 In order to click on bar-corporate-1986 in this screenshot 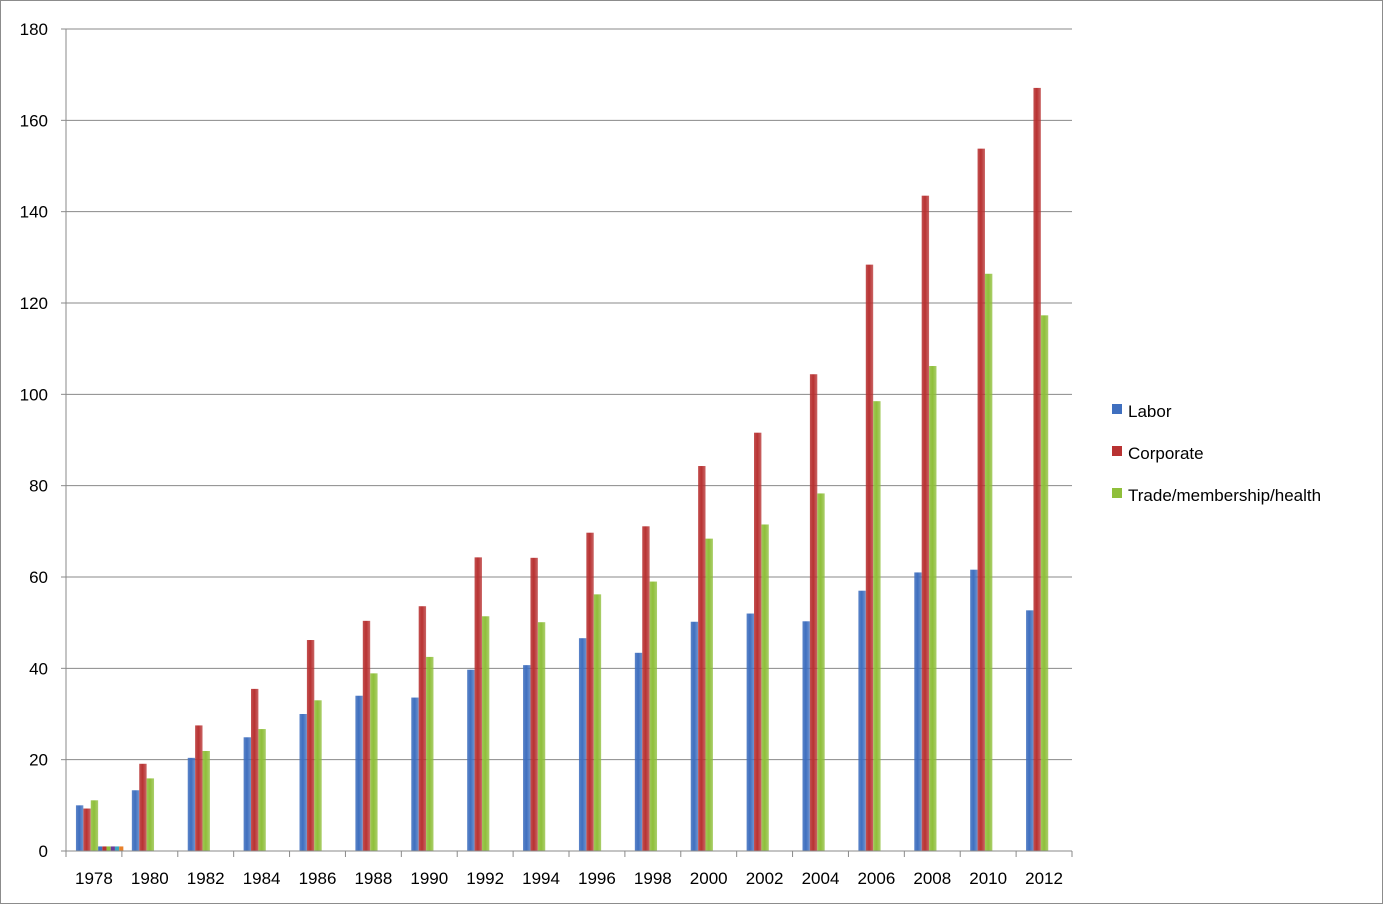, I will do `click(310, 745)`.